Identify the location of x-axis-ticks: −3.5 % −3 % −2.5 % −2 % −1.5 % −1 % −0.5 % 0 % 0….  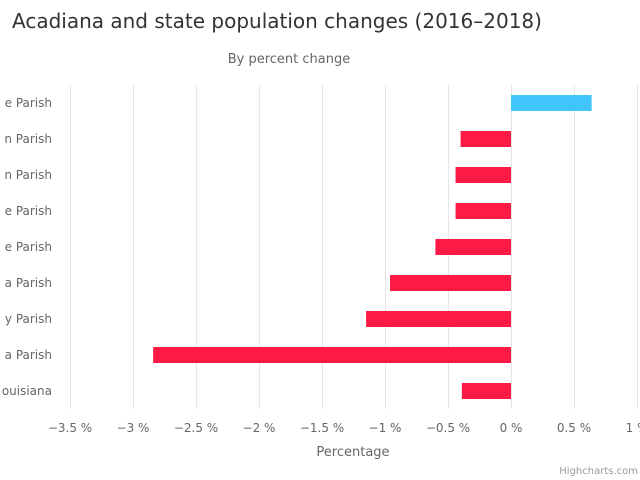
(344, 428).